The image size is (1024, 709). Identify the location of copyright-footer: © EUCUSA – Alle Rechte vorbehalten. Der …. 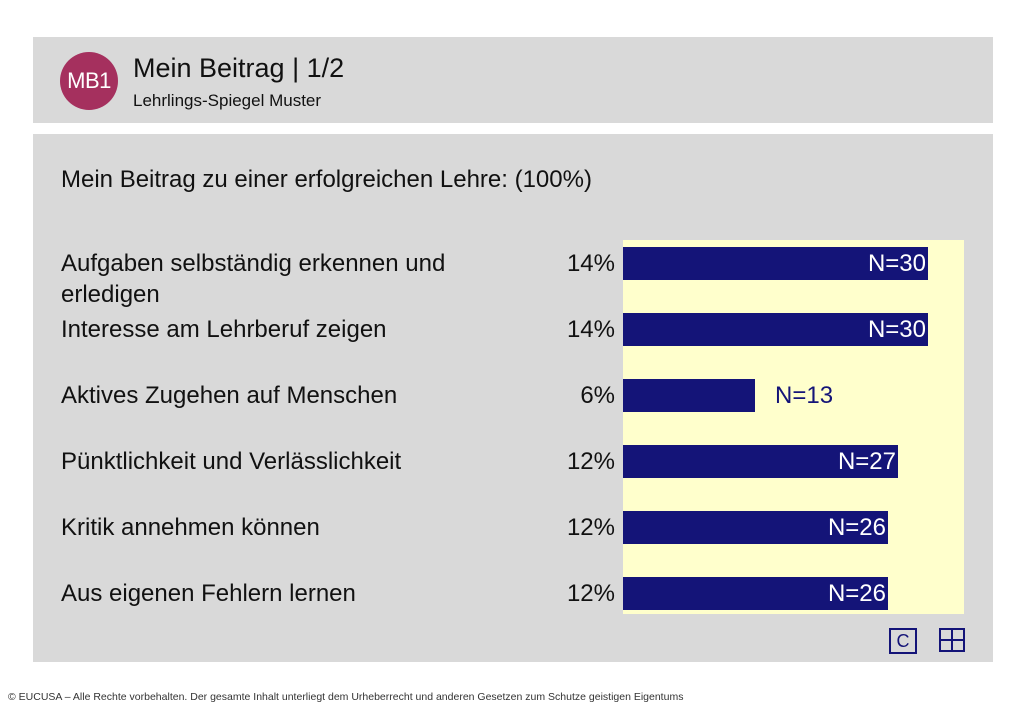
(346, 697).